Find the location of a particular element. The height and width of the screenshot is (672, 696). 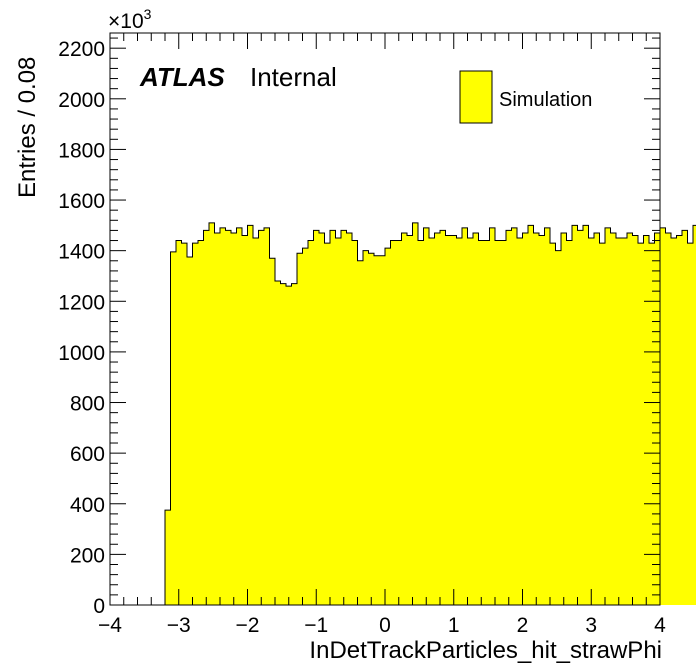

y-tick-label: 1200 is located at coordinates (81, 302).